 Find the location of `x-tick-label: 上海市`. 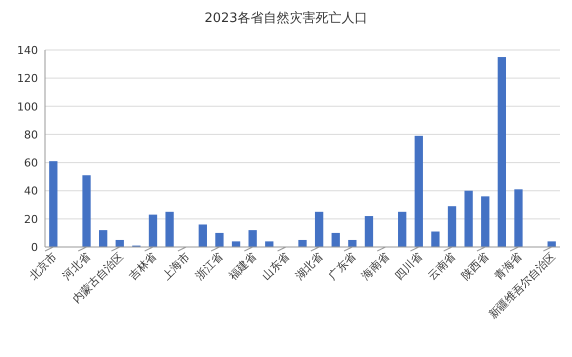

x-tick-label: 上海市 is located at coordinates (176, 266).